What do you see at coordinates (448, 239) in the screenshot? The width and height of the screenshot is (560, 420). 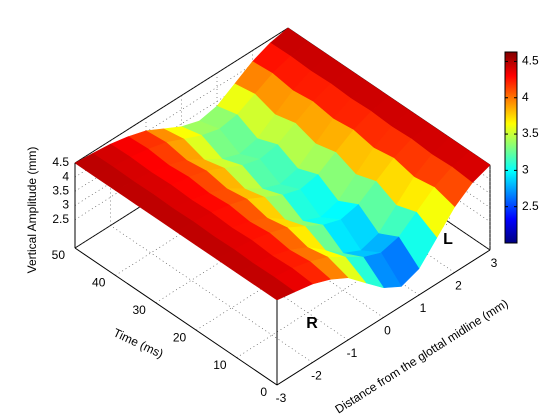 I see `annotation: L` at bounding box center [448, 239].